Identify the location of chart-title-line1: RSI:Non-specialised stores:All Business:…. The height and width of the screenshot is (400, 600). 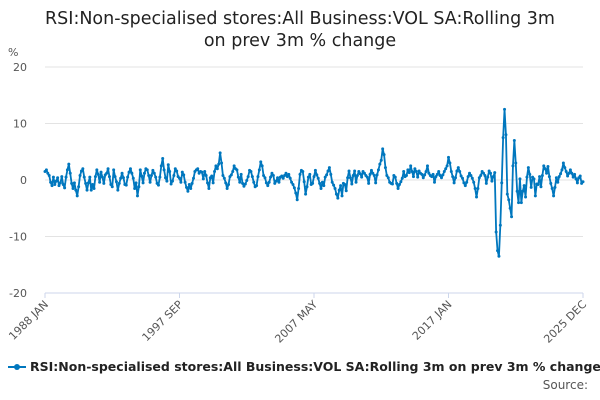
(300, 19).